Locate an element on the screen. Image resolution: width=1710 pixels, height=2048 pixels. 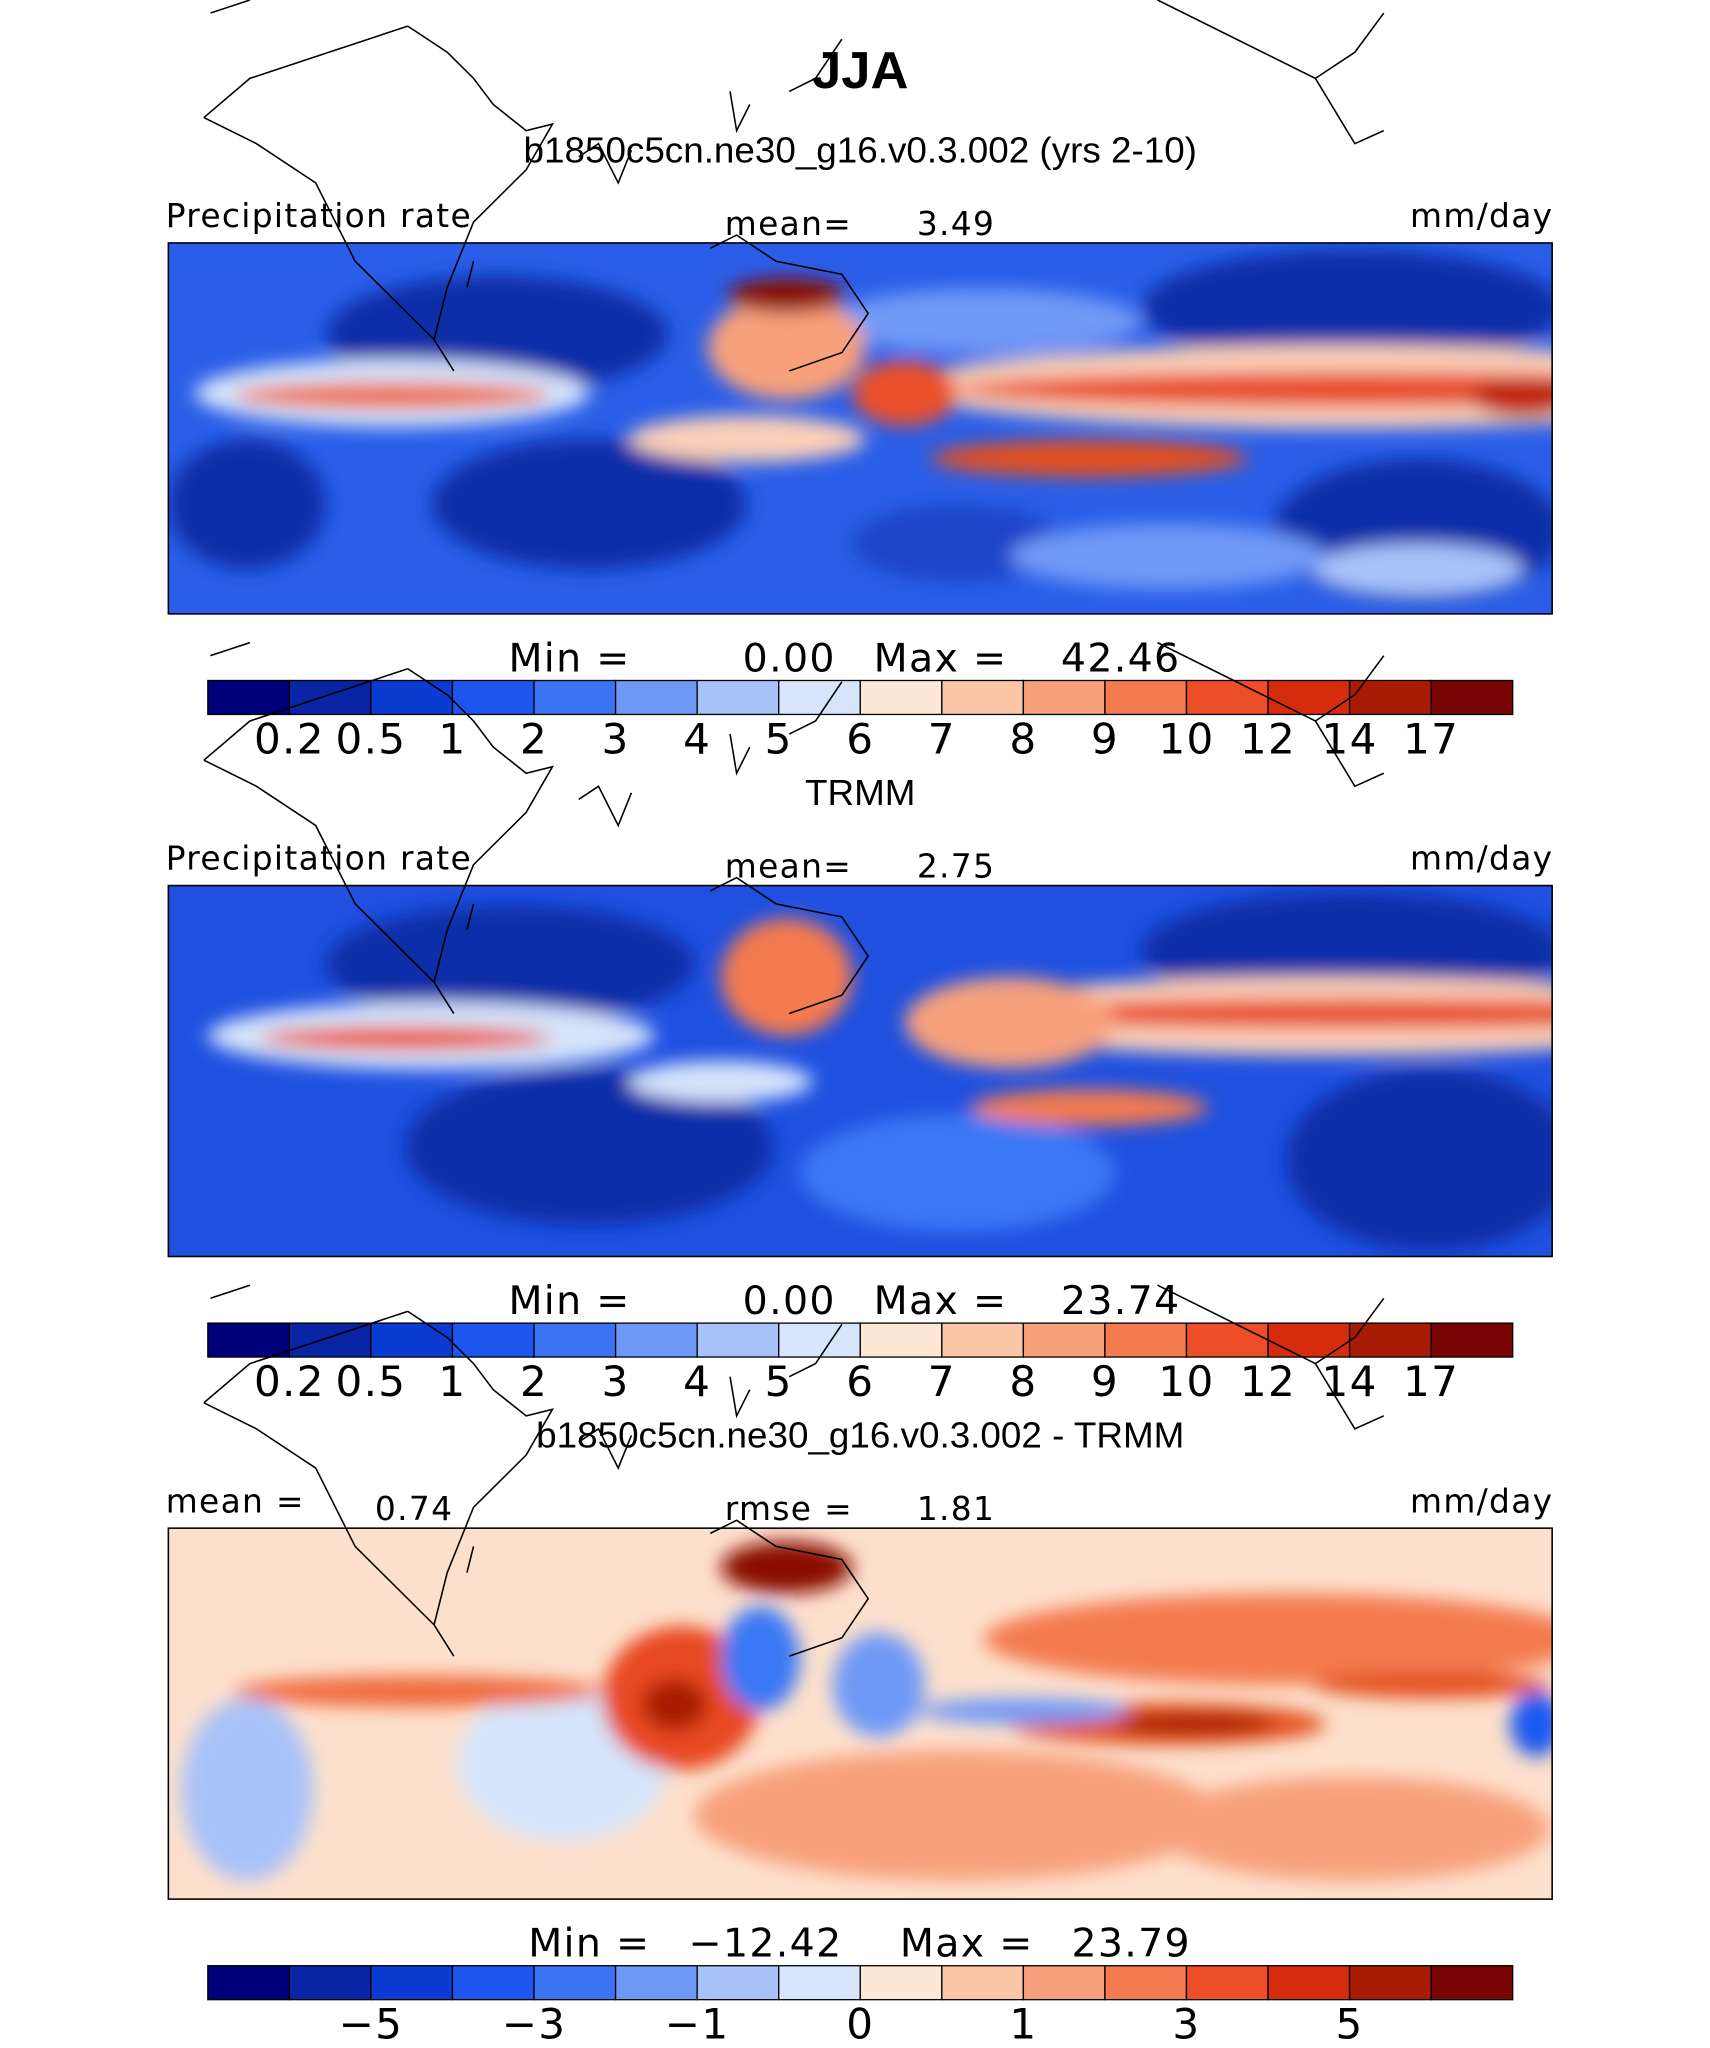
map-model is located at coordinates (860, 428).